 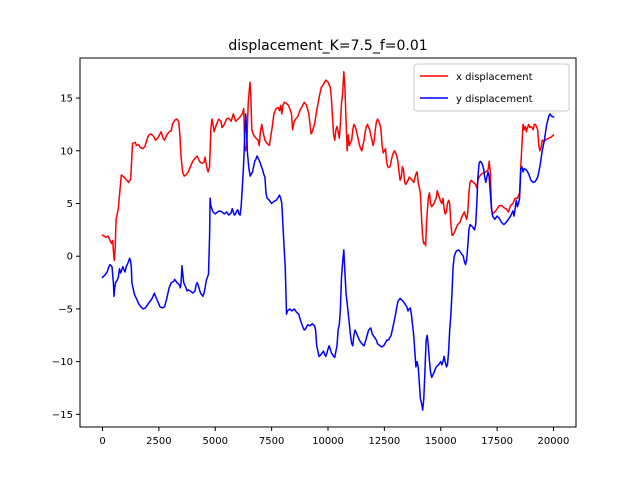 What do you see at coordinates (328, 441) in the screenshot?
I see `x-tick-label: 10000` at bounding box center [328, 441].